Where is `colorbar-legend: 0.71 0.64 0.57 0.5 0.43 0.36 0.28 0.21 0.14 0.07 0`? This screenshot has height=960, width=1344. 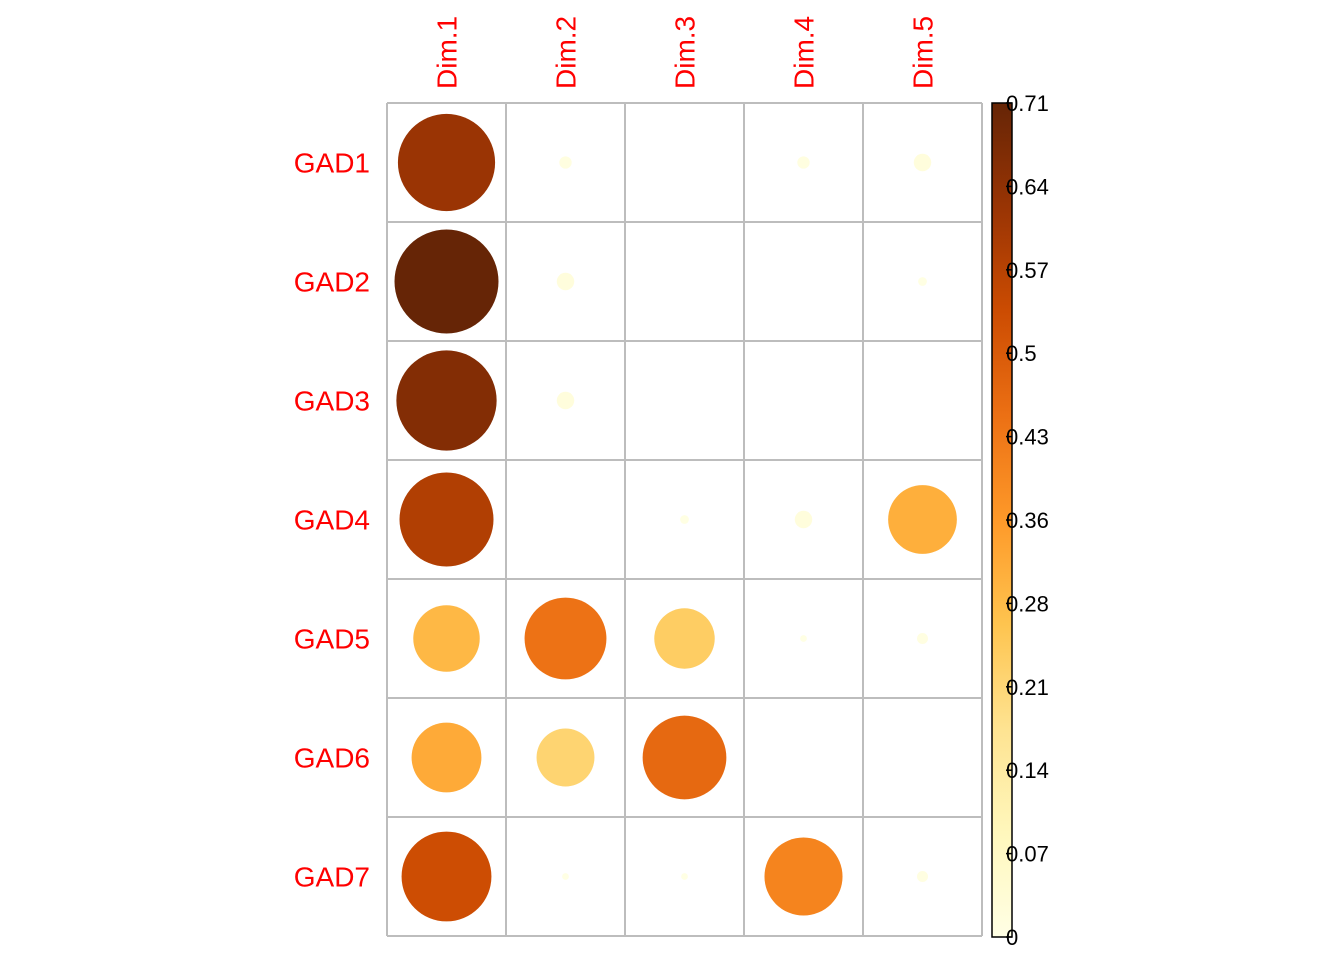
colorbar-legend: 0.71 0.64 0.57 0.5 0.43 0.36 0.28 0.21 0.14 0.07 0 is located at coordinates (1020, 520).